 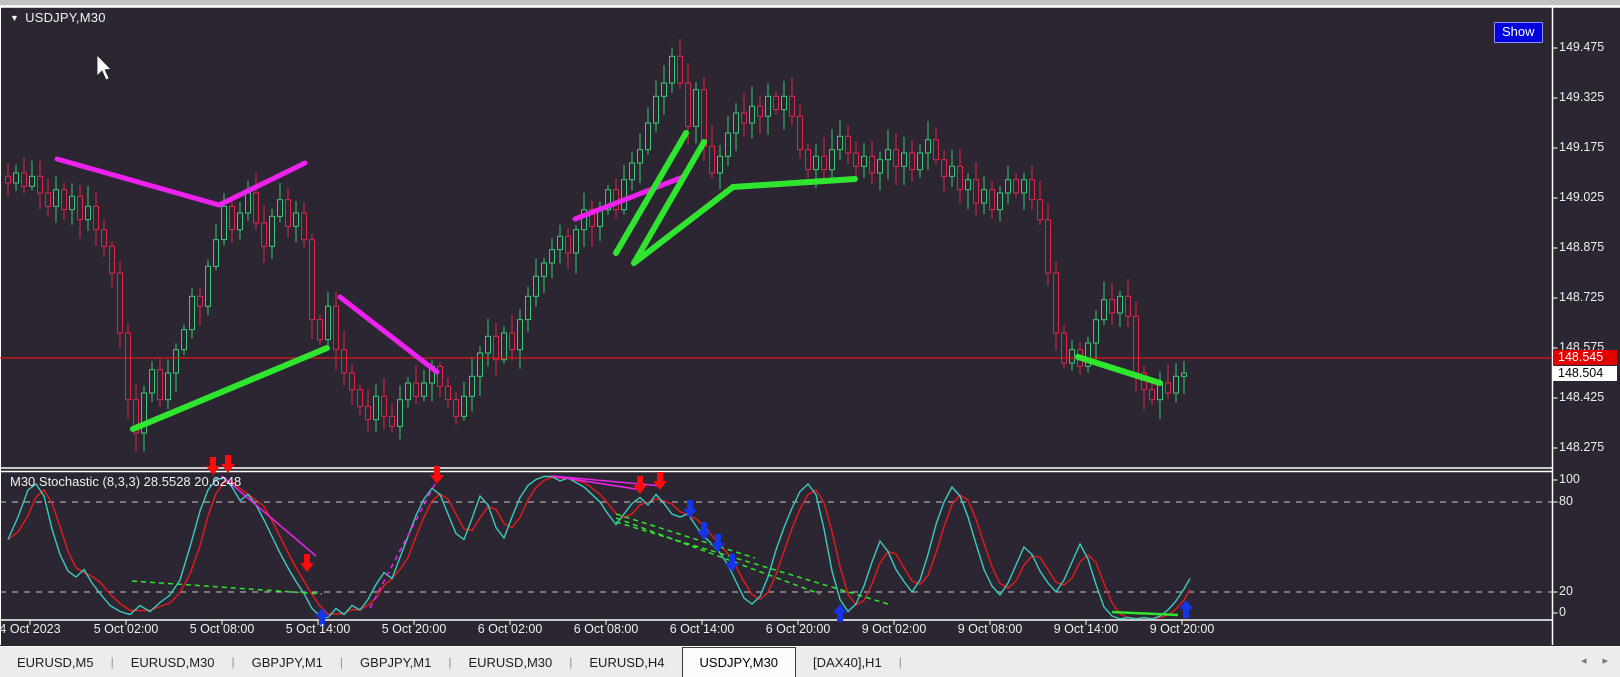 What do you see at coordinates (1569, 479) in the screenshot?
I see `stochastic-level-label: 100` at bounding box center [1569, 479].